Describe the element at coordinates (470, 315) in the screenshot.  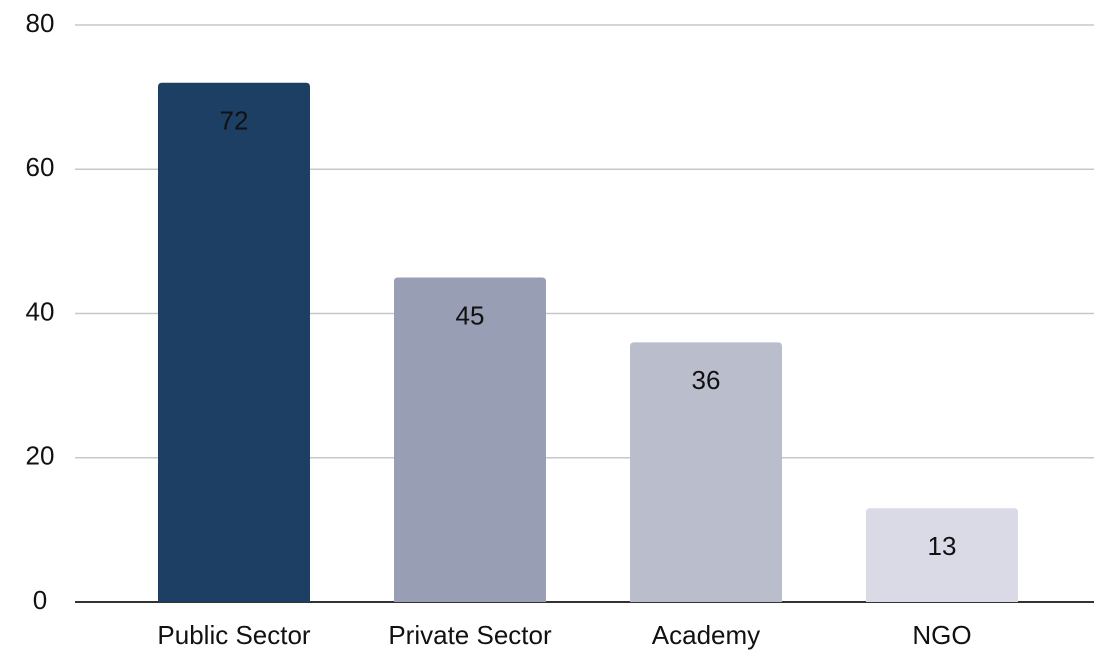
I see `value-label: 45` at that location.